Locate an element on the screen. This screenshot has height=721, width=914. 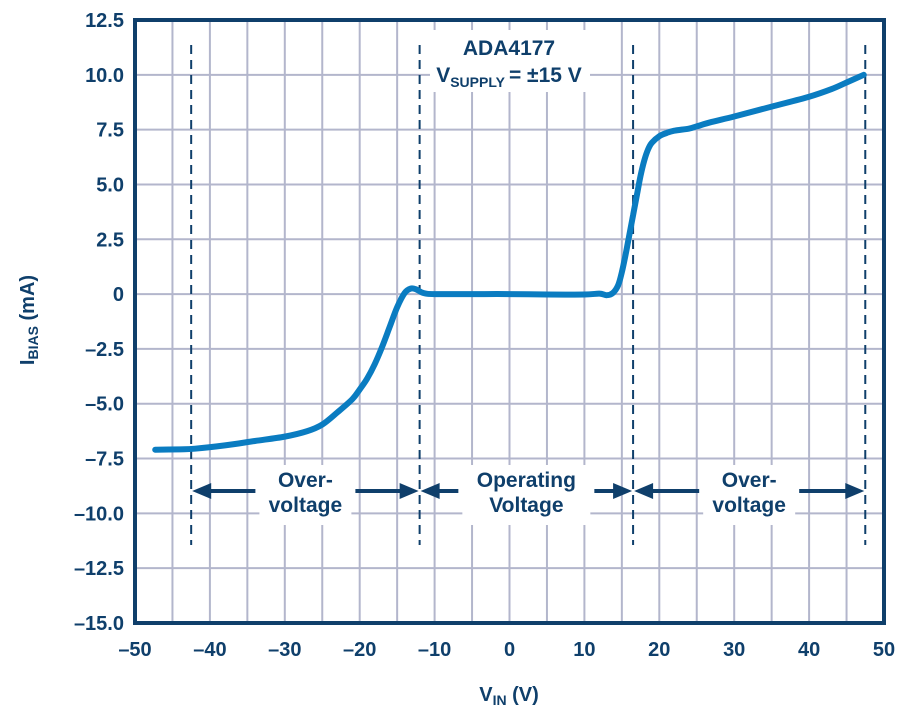
y-tick-label: 0 is located at coordinates (118, 295).